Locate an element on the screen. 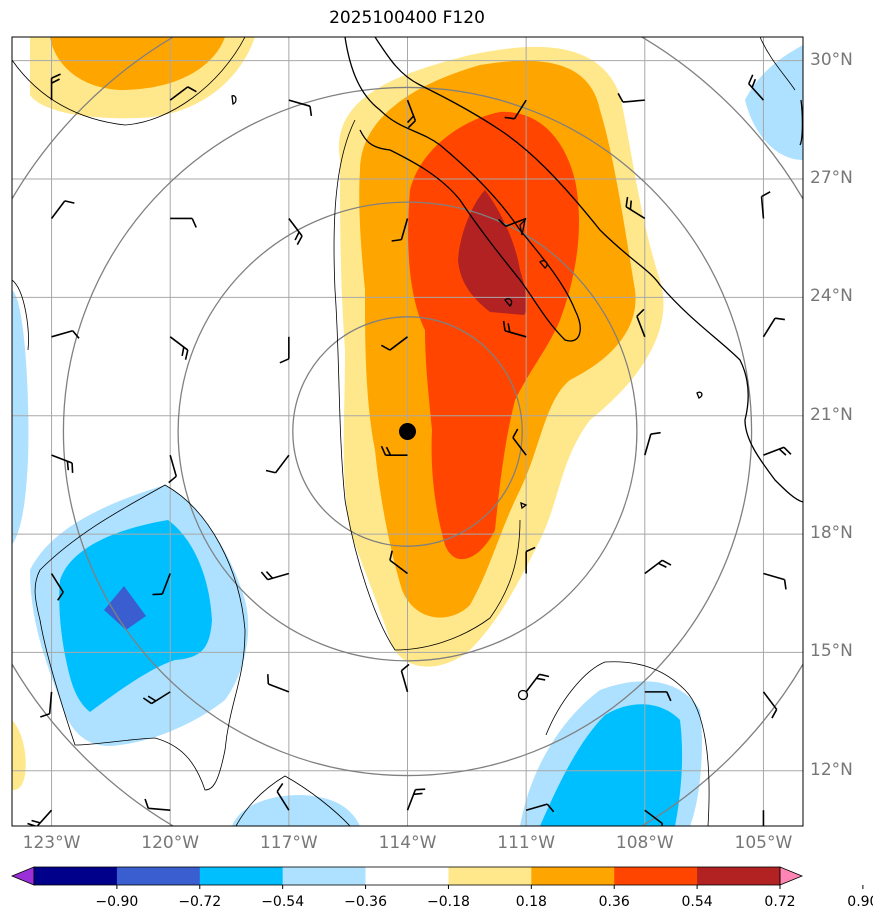 Image resolution: width=873 pixels, height=924 pixels. contour-fill-neg-0-18-s is located at coordinates (296, 810).